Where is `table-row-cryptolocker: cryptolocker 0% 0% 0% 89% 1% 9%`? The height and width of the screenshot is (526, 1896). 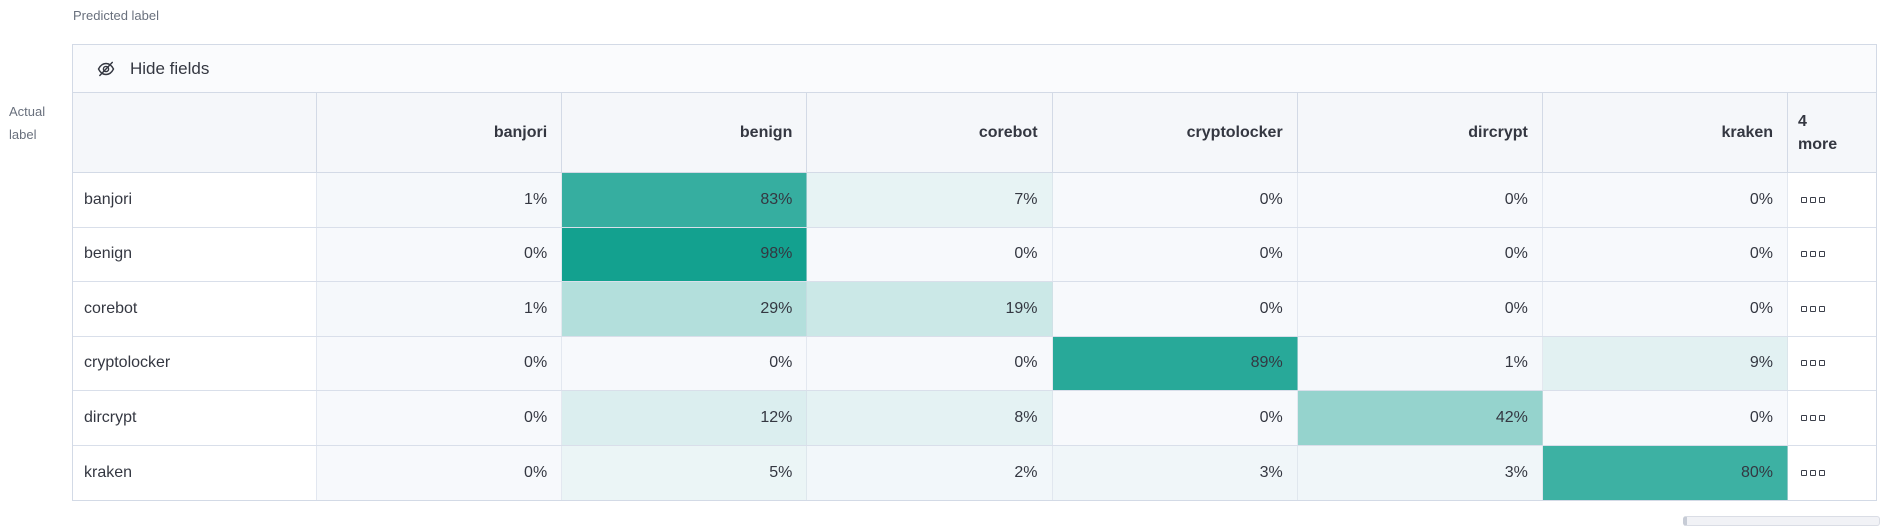
table-row-cryptolocker: cryptolocker 0% 0% 0% 89% 1% 9% is located at coordinates (975, 363).